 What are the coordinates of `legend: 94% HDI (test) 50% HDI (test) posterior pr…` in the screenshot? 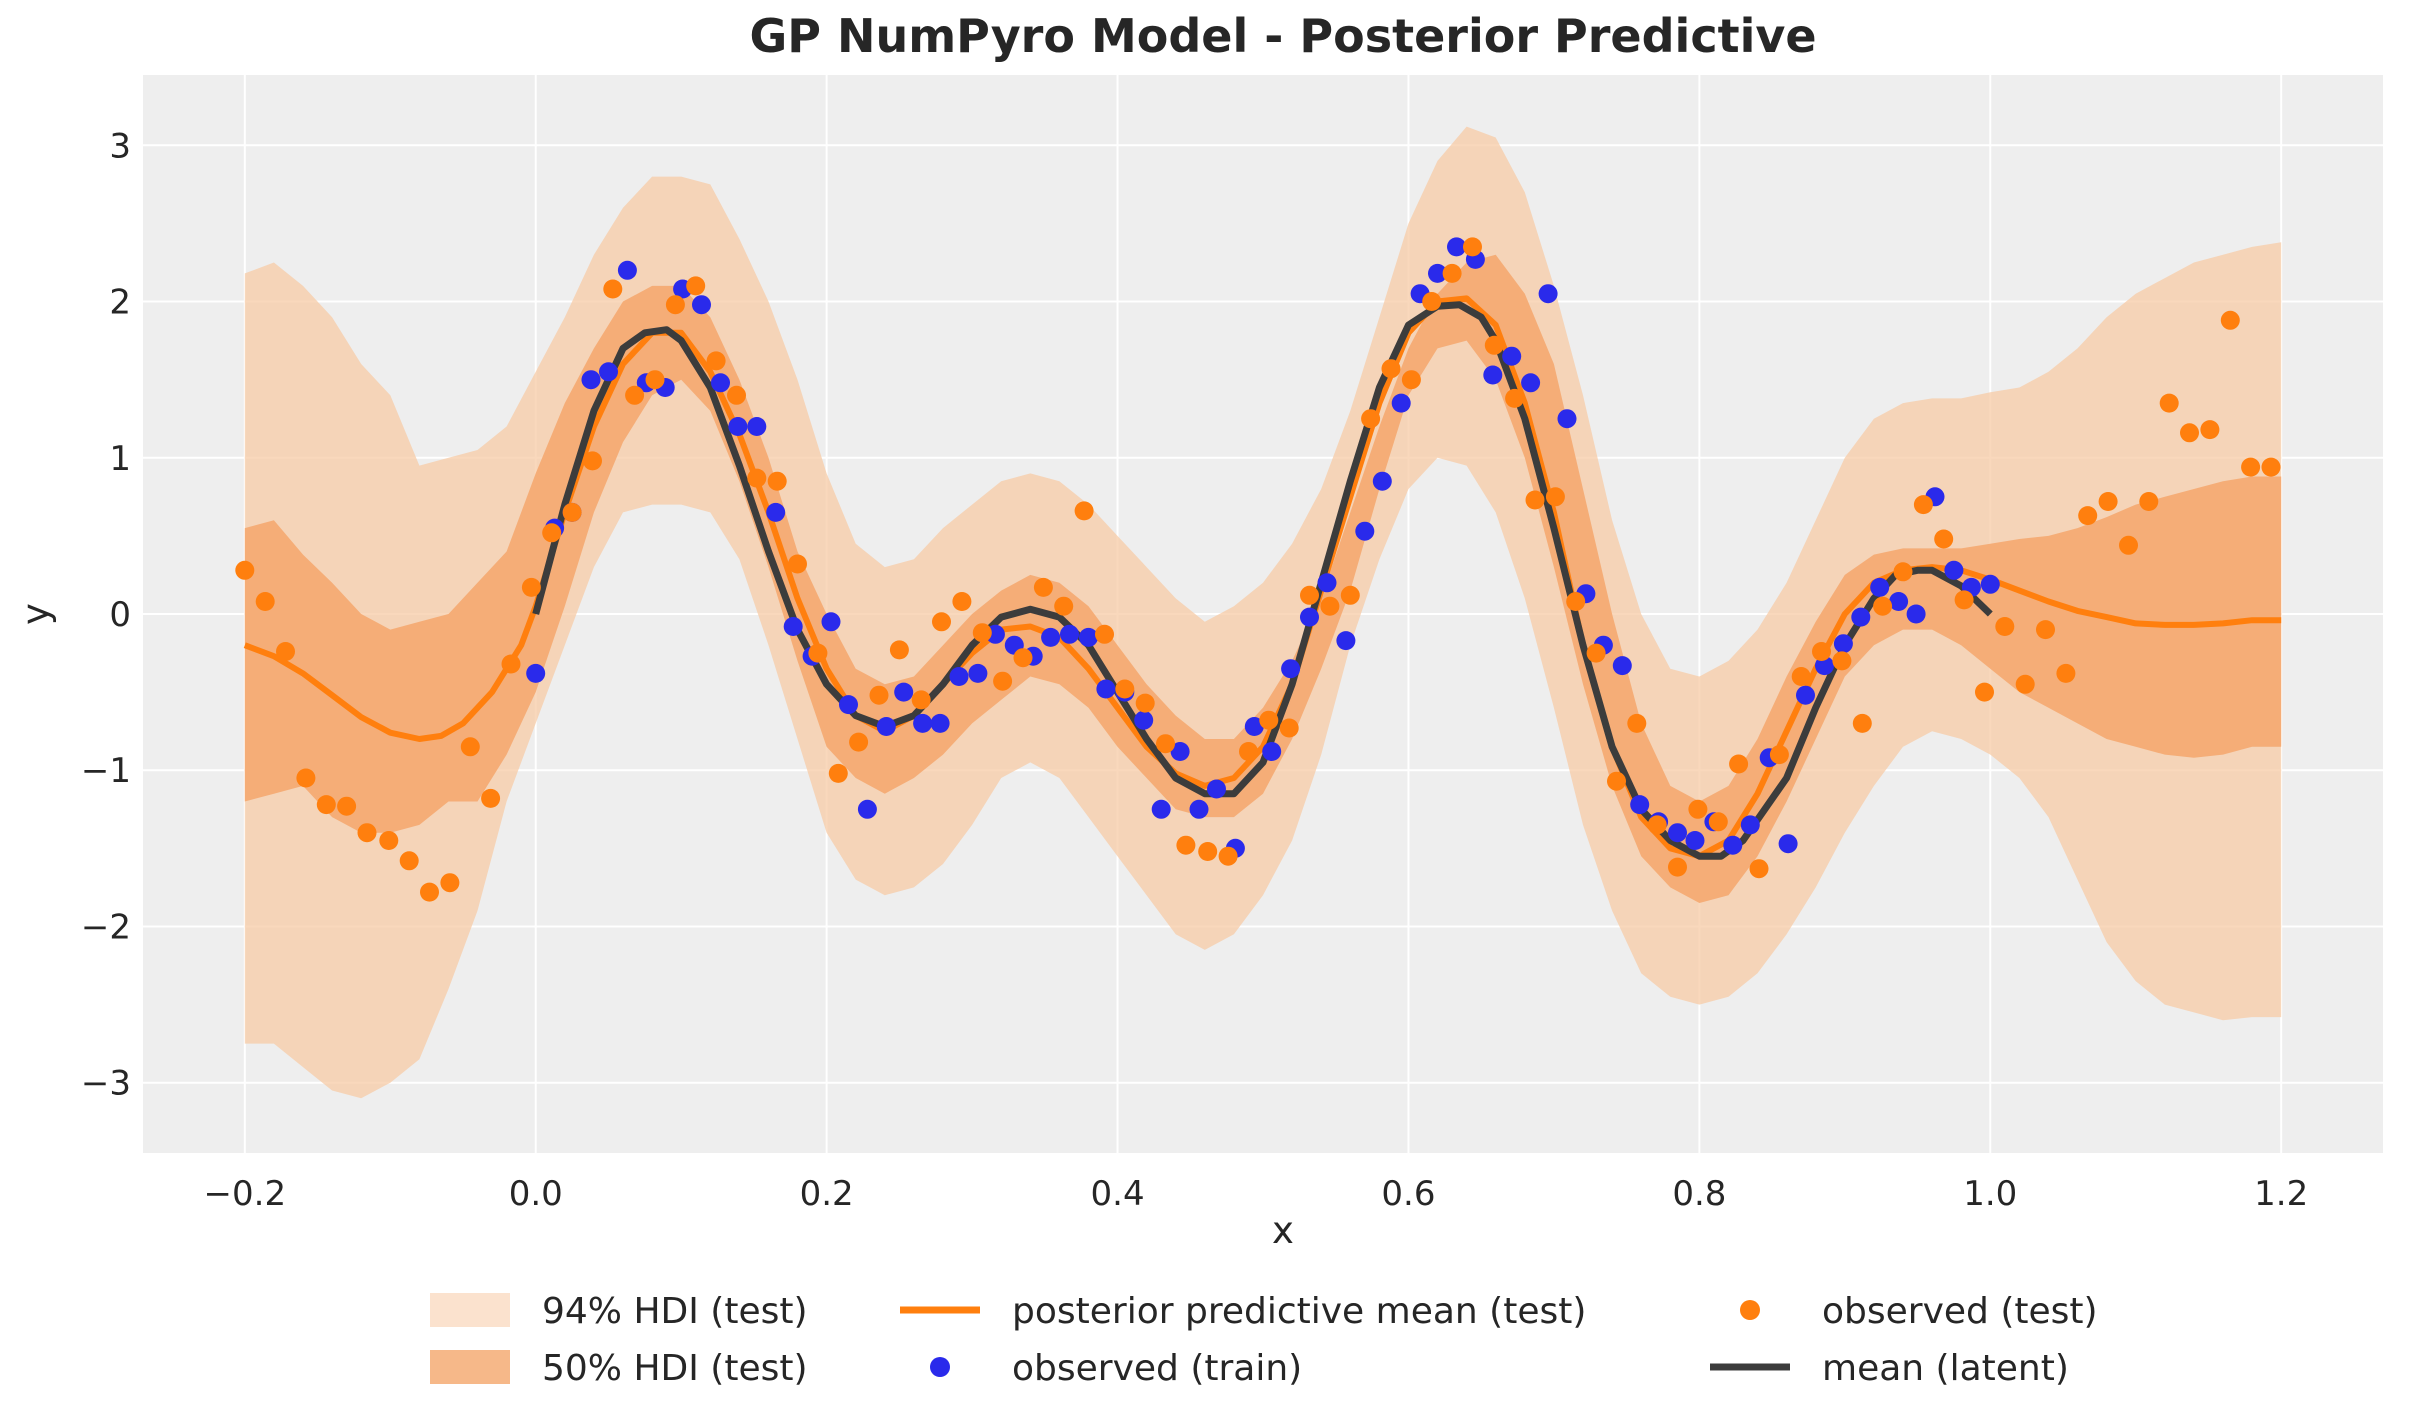 It's located at (1264, 1340).